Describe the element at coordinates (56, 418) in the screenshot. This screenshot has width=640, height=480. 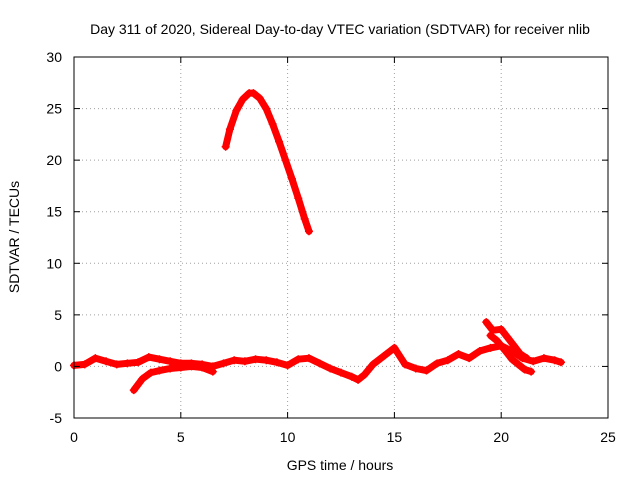
I see `y-tick-label: -5` at that location.